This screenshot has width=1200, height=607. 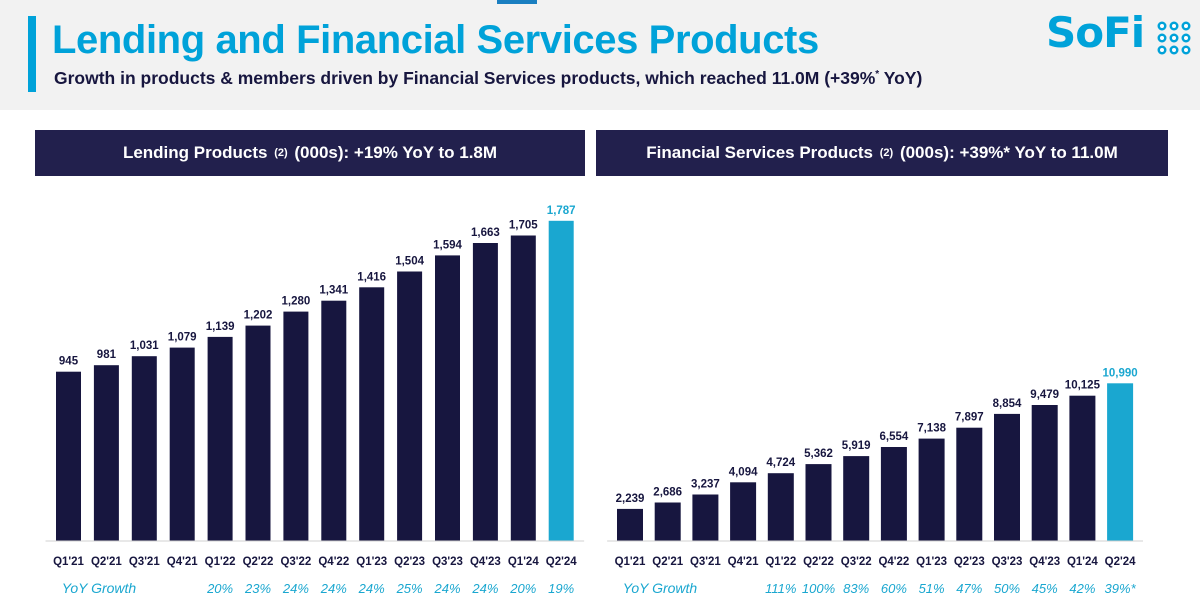 I want to click on lending-value-label: 1,705, so click(x=523, y=226).